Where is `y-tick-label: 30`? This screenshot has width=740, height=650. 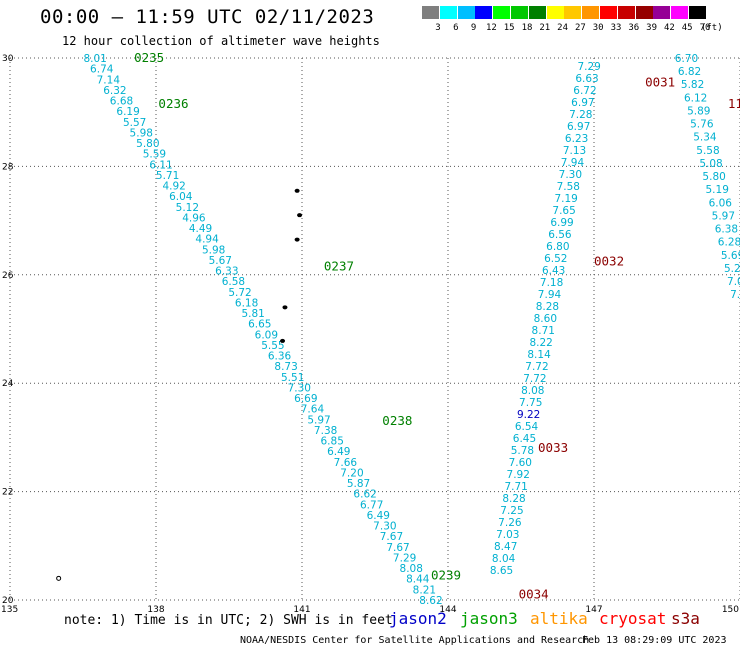
y-tick-label: 30 is located at coordinates (8, 59).